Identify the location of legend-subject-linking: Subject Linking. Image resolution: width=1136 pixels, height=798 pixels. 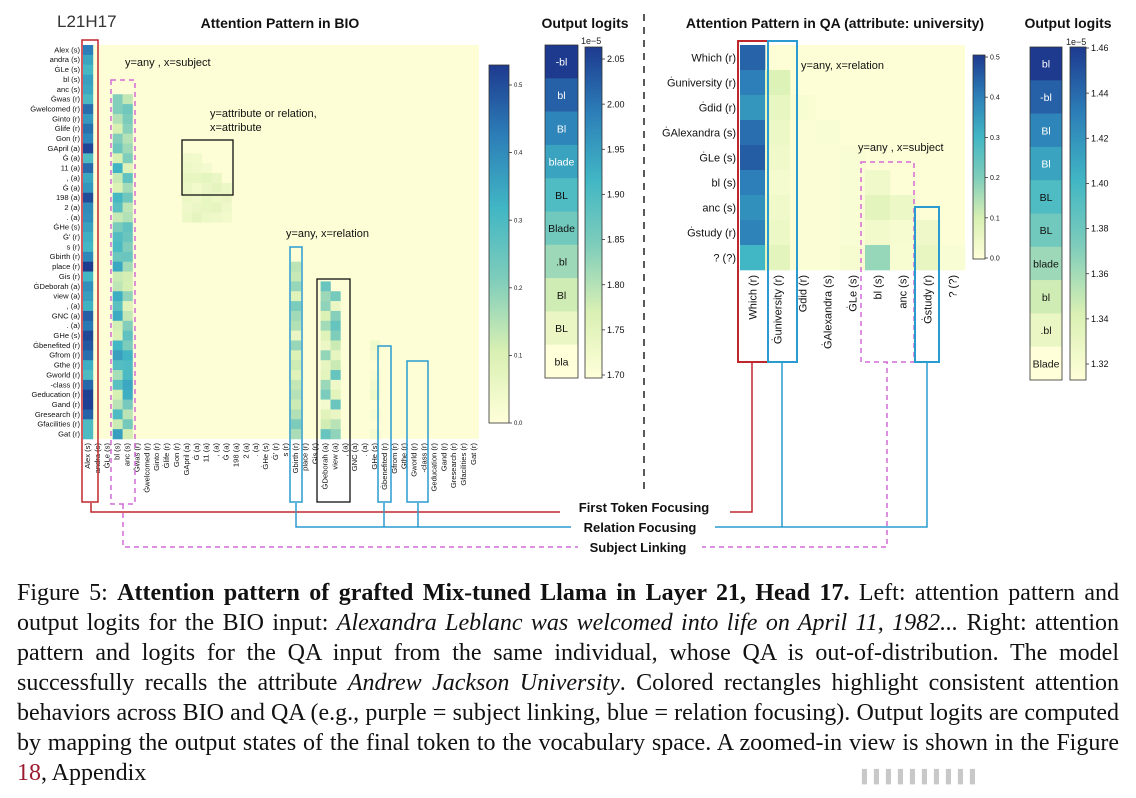
(638, 547).